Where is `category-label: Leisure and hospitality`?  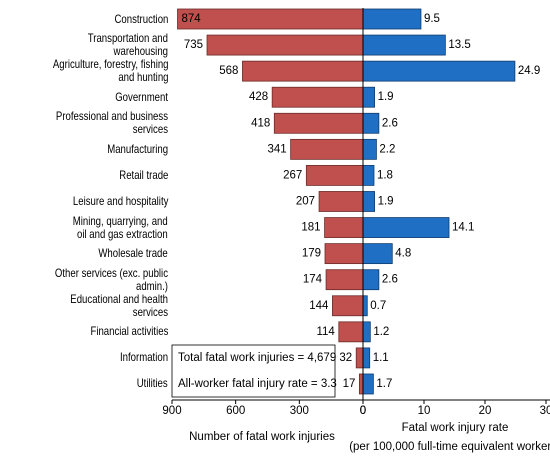 category-label: Leisure and hospitality is located at coordinates (120, 200).